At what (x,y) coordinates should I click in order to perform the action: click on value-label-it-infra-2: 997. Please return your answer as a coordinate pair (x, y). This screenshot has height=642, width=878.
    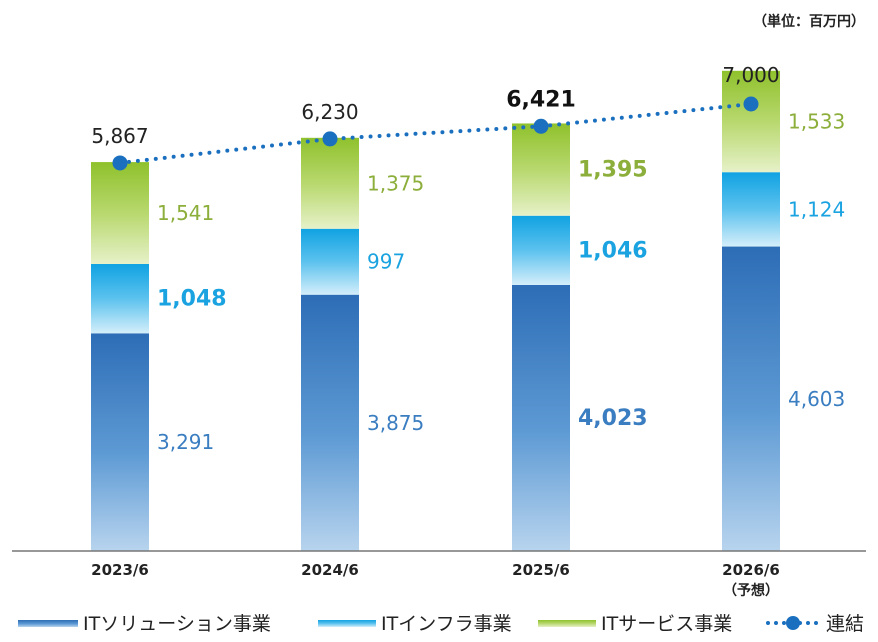
    Looking at the image, I should click on (386, 262).